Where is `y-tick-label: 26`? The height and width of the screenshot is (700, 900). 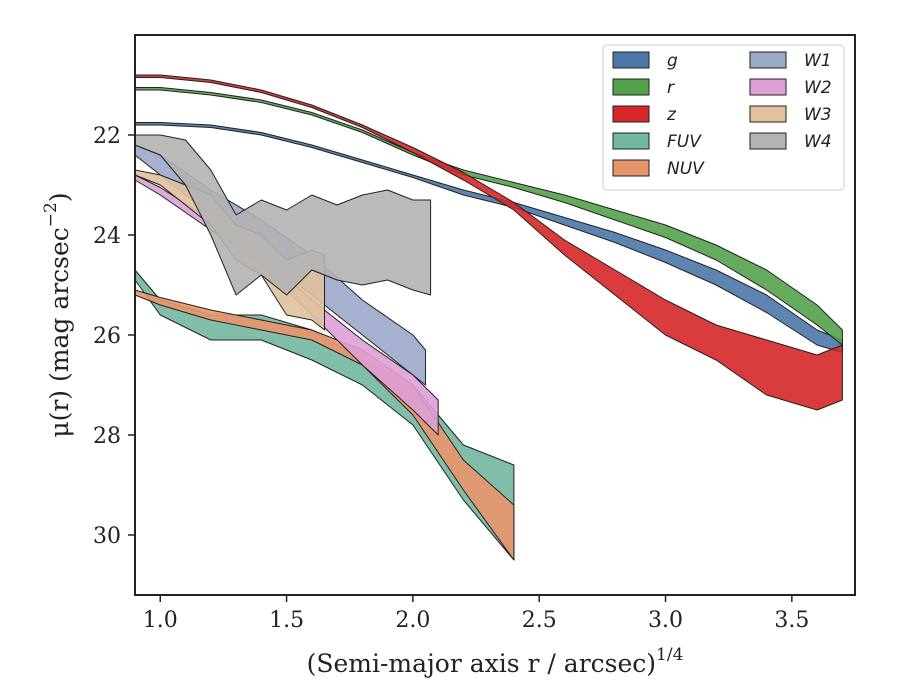 y-tick-label: 26 is located at coordinates (107, 336).